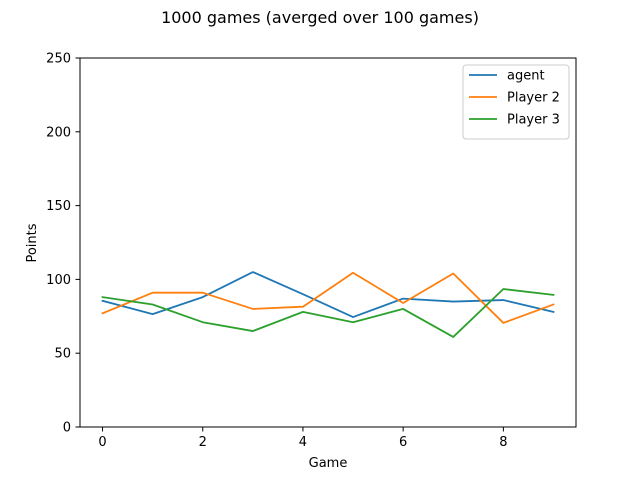  Describe the element at coordinates (320, 17) in the screenshot. I see `chart-title: 1000 games (averged over 100 games)` at that location.